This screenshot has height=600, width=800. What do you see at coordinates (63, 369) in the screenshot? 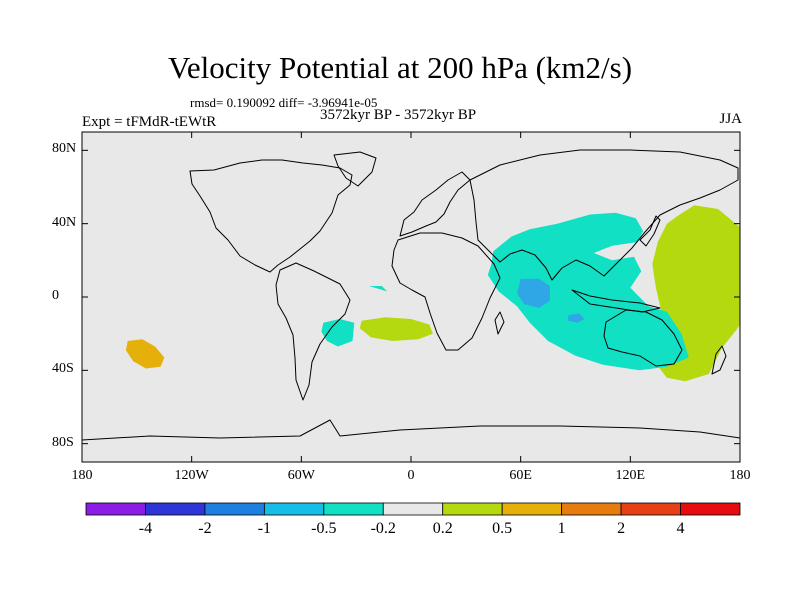
I see `lat-label-40s: 40S` at bounding box center [63, 369].